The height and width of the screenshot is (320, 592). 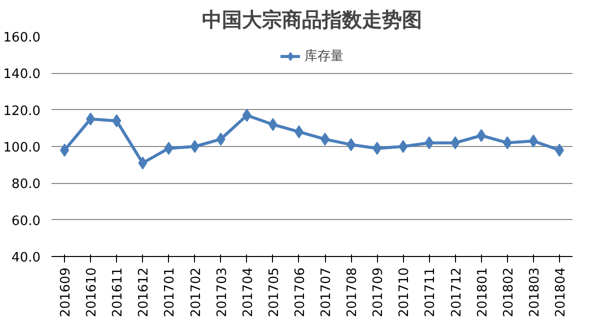 What do you see at coordinates (326, 292) in the screenshot?
I see `x-tick-label: 201707` at bounding box center [326, 292].